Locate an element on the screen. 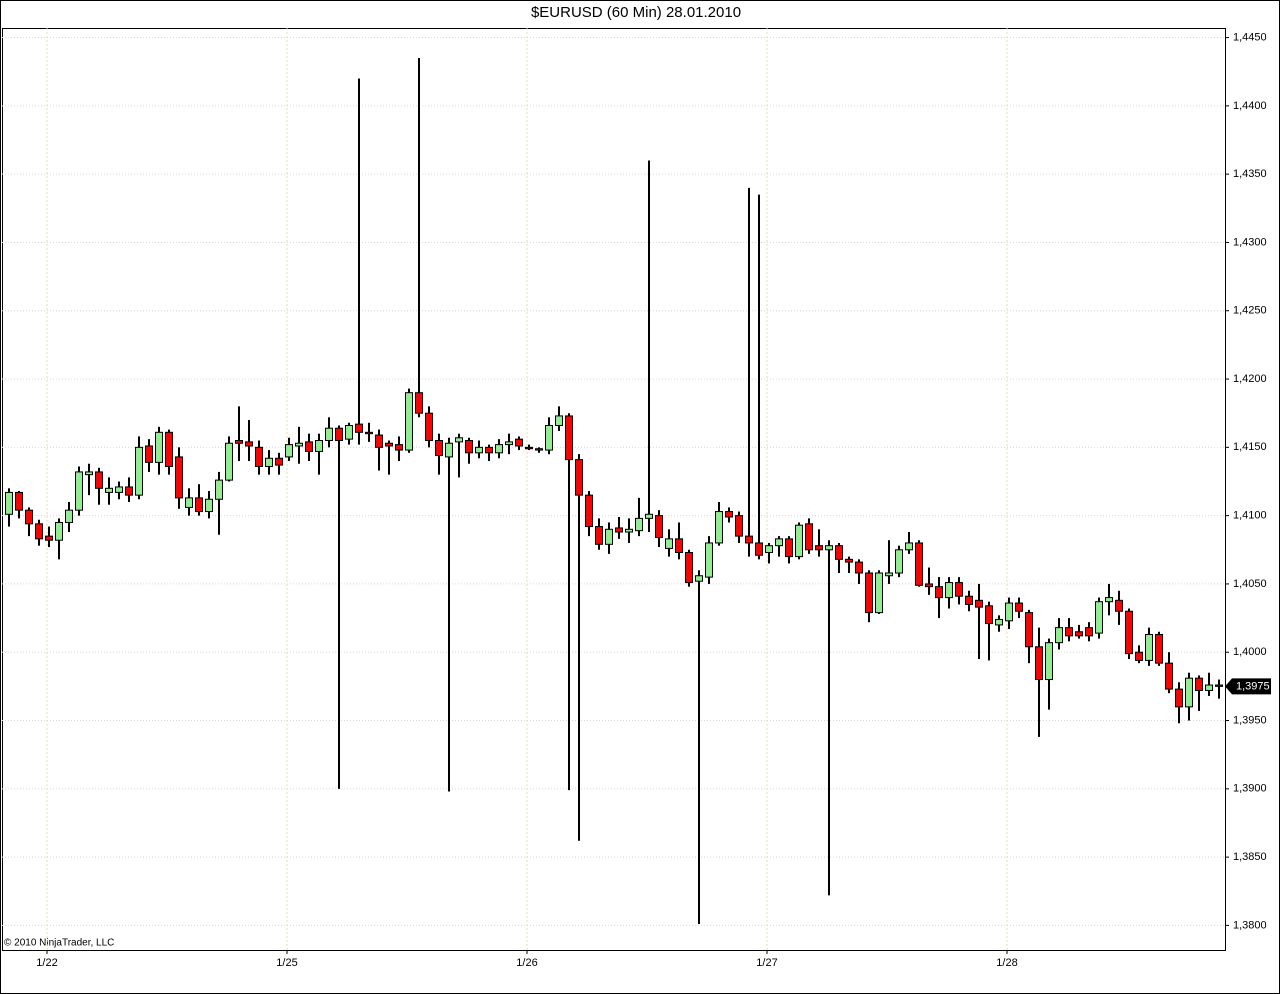 This screenshot has width=1280, height=994. y-tick-label: 1,4350 is located at coordinates (1250, 174).